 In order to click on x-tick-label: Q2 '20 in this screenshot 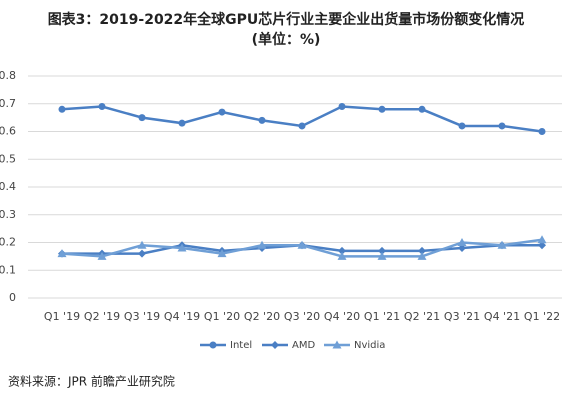, I will do `click(262, 316)`.